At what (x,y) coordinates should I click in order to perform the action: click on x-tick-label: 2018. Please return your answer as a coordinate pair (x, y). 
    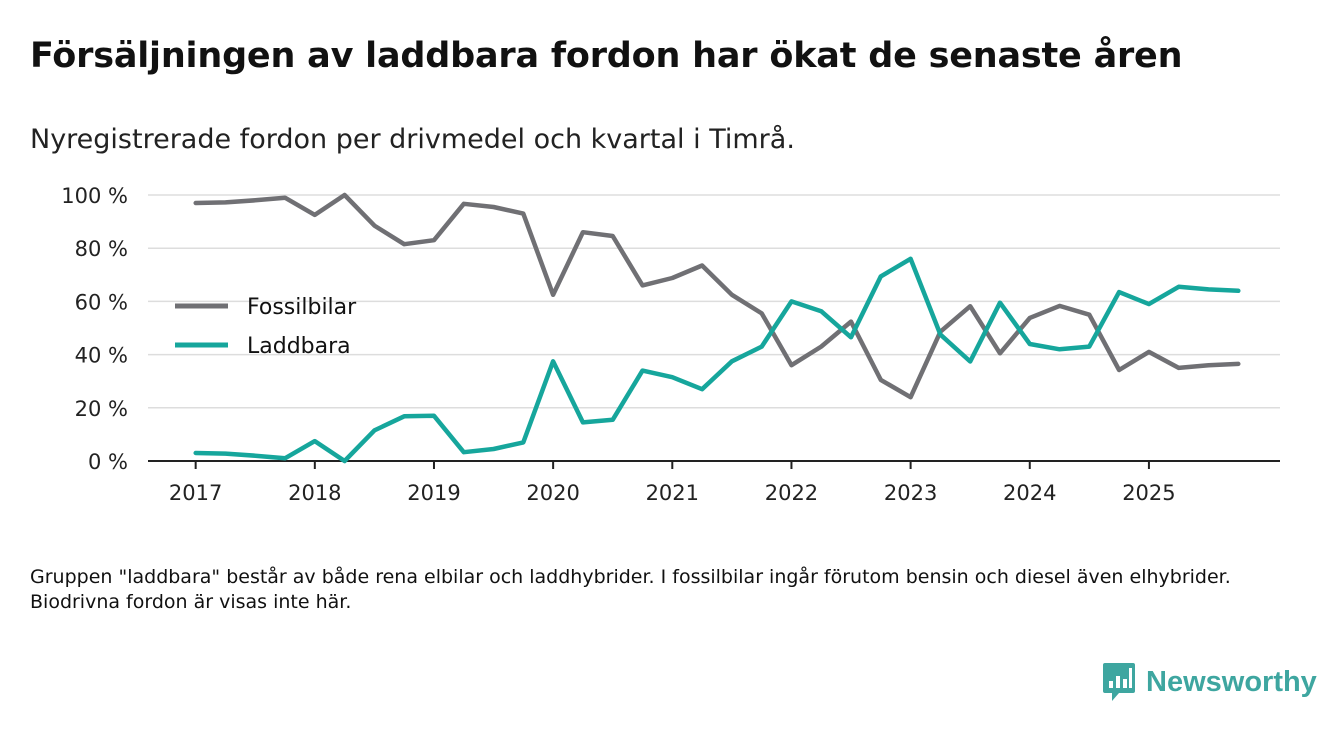
    Looking at the image, I should click on (314, 493).